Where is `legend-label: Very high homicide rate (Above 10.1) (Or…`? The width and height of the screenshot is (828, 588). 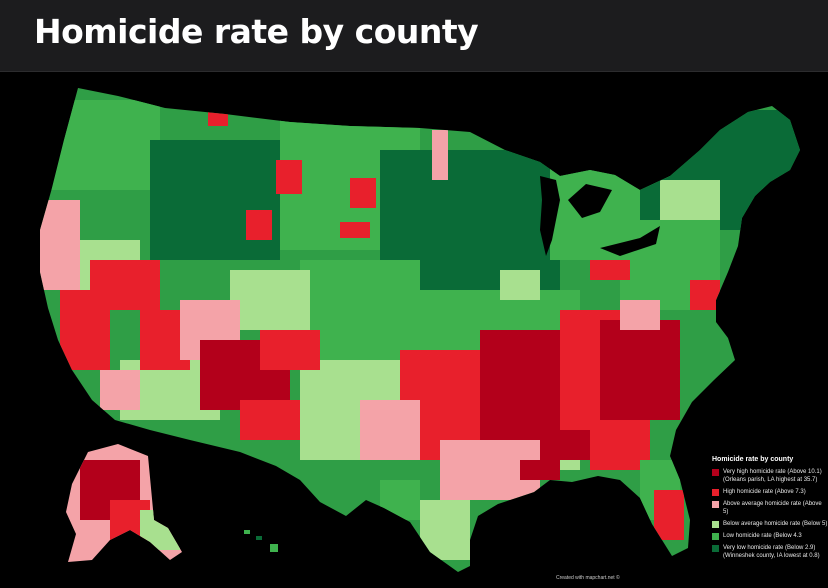 legend-label: Very high homicide rate (Above 10.1) (Or… is located at coordinates (772, 476).